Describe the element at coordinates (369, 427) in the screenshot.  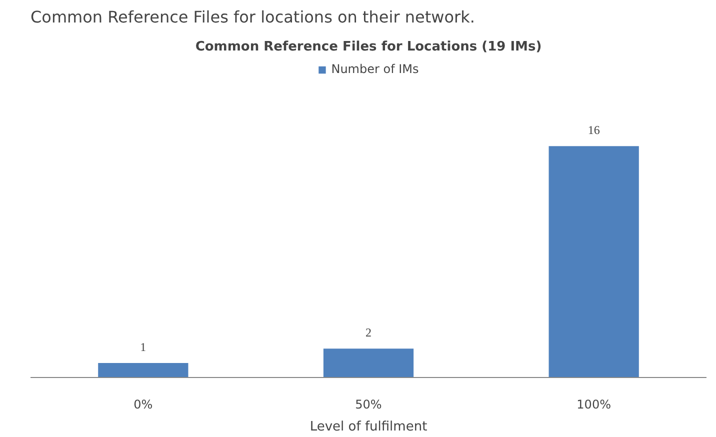
I see `x-axis-title: Level of fulfilment` at that location.